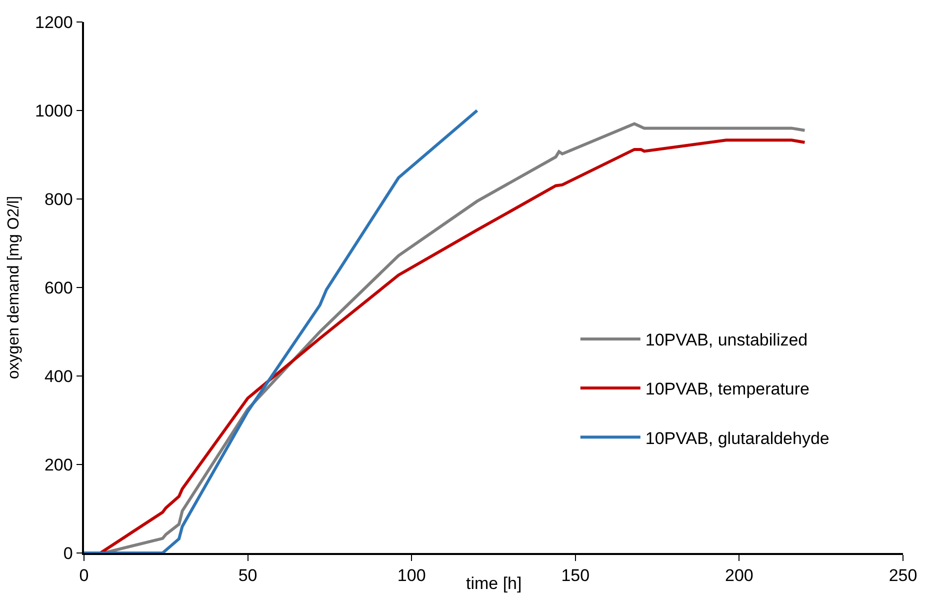 The height and width of the screenshot is (597, 933). Describe the element at coordinates (739, 576) in the screenshot. I see `x-tick-label: 200` at that location.